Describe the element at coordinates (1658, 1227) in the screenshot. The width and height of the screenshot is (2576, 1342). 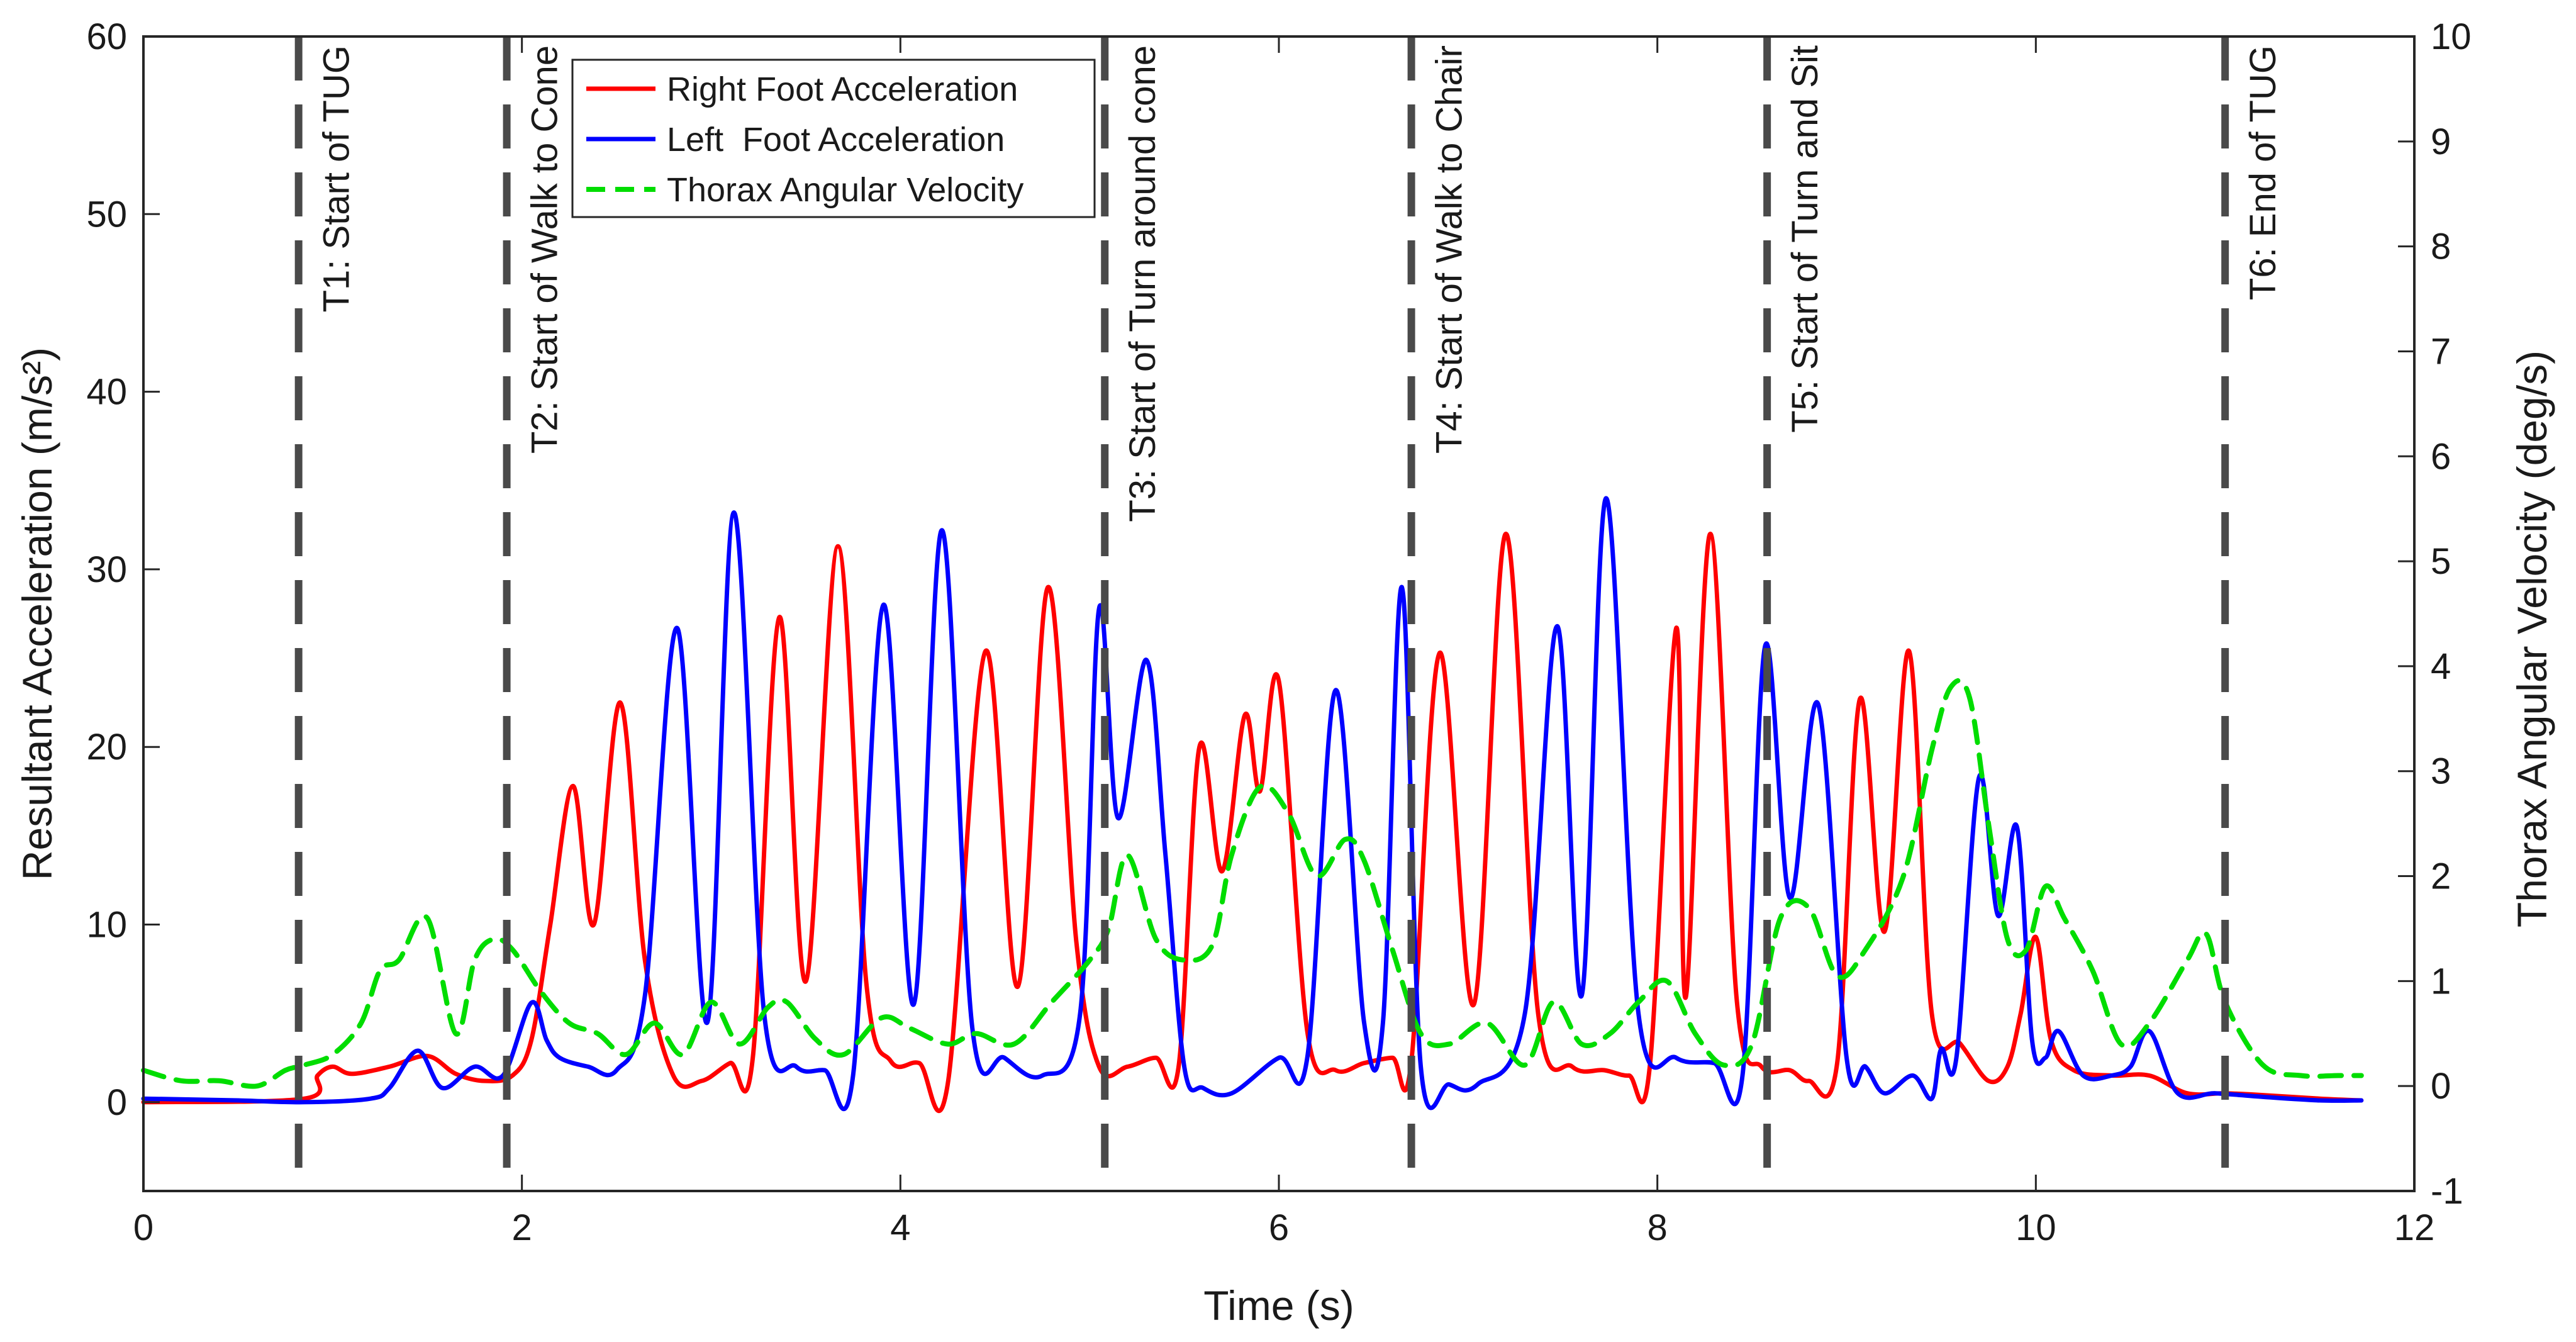
I see `x-tick-label: 8` at that location.